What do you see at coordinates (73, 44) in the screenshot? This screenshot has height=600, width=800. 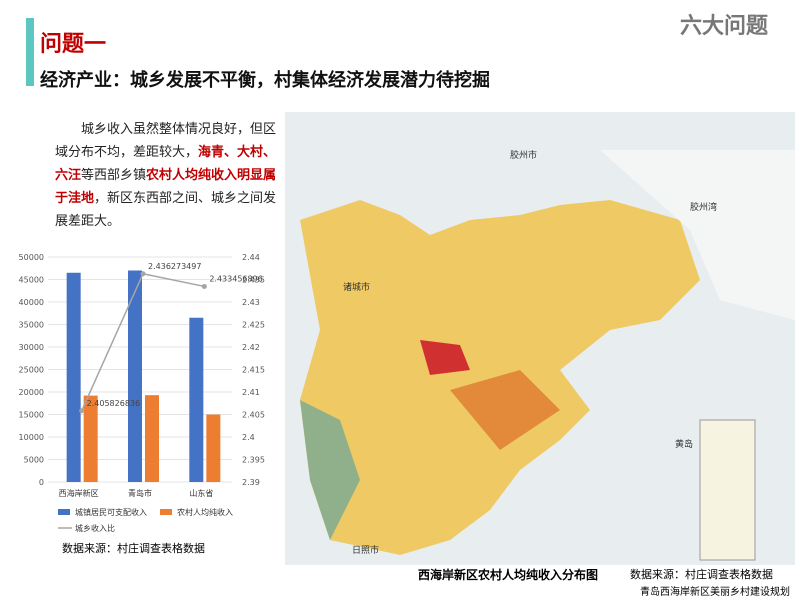 I see `title: 问题一` at bounding box center [73, 44].